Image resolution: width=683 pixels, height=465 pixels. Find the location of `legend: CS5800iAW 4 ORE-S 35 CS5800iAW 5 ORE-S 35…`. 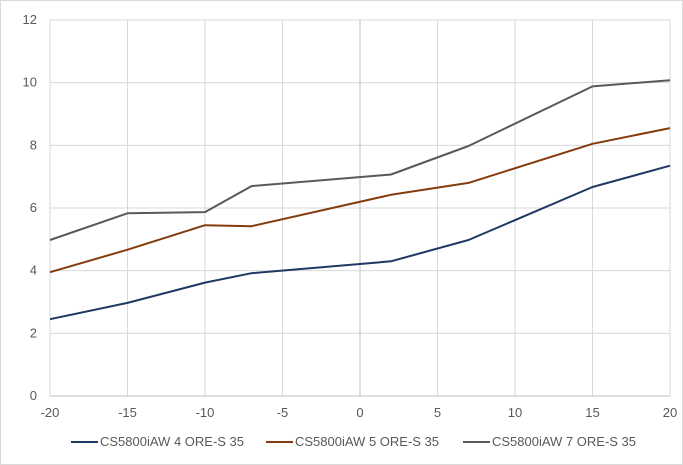

legend: CS5800iAW 4 ORE-S 35 CS5800iAW 5 ORE-S 35… is located at coordinates (353, 441).